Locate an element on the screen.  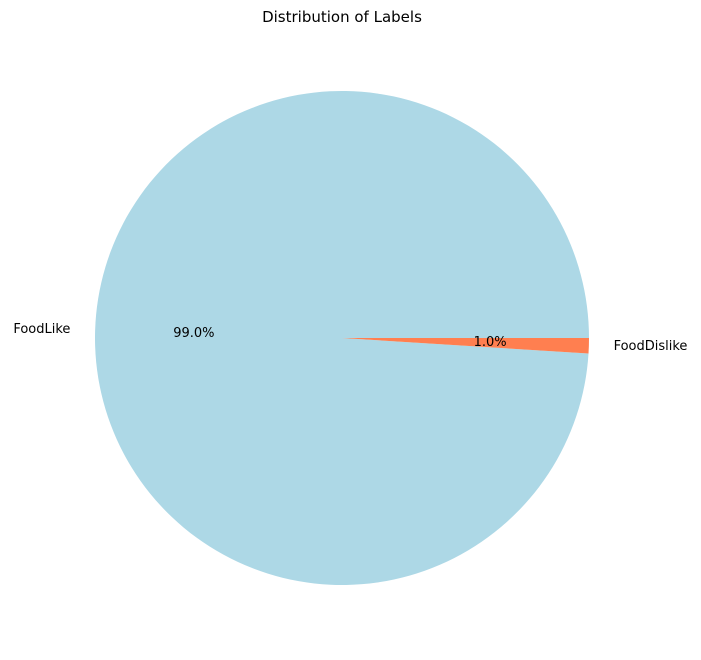
pie-labels: FoodLike 99.0% FoodDislike 1.0% is located at coordinates (350, 338).